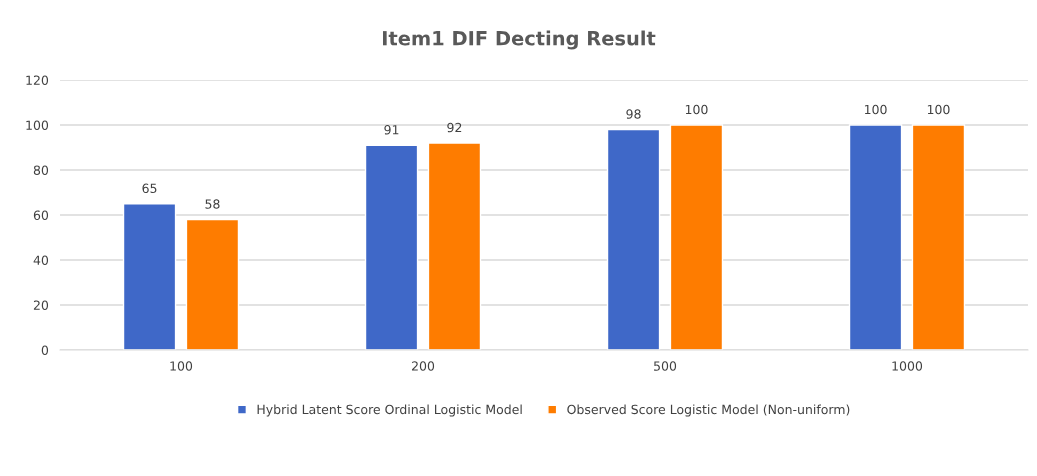 The width and height of the screenshot is (1037, 476). I want to click on y-tick-label: 60, so click(41, 215).